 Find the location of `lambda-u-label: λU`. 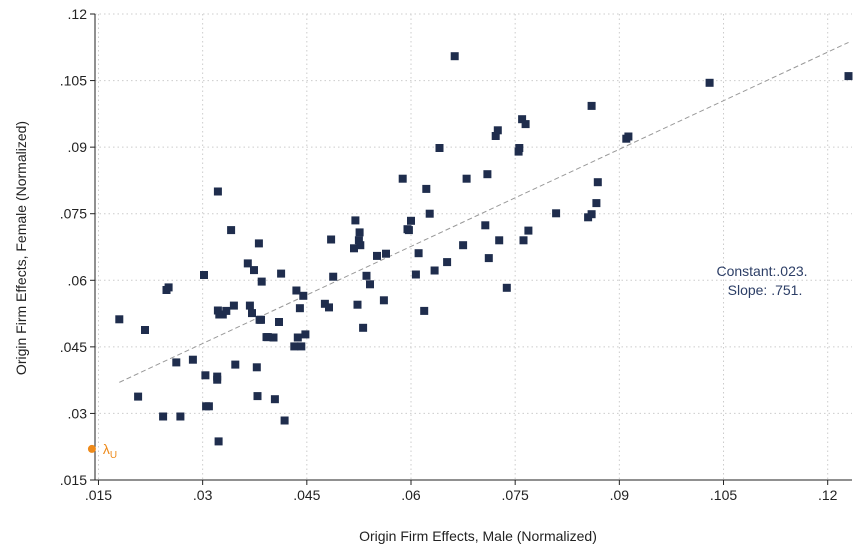

lambda-u-label: λU is located at coordinates (110, 451).